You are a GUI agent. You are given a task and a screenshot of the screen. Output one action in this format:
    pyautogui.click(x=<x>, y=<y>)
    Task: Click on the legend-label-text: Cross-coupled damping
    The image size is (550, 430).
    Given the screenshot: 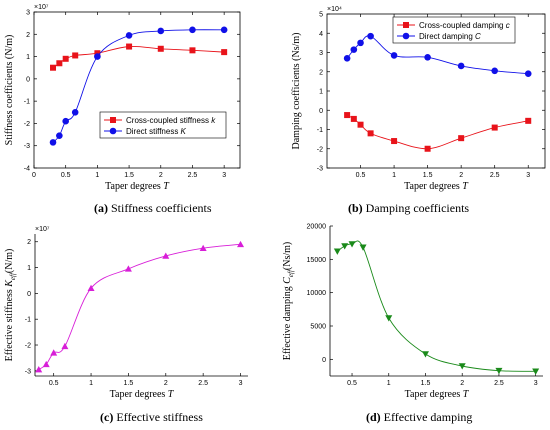 What is the action you would take?
    pyautogui.click(x=462, y=25)
    